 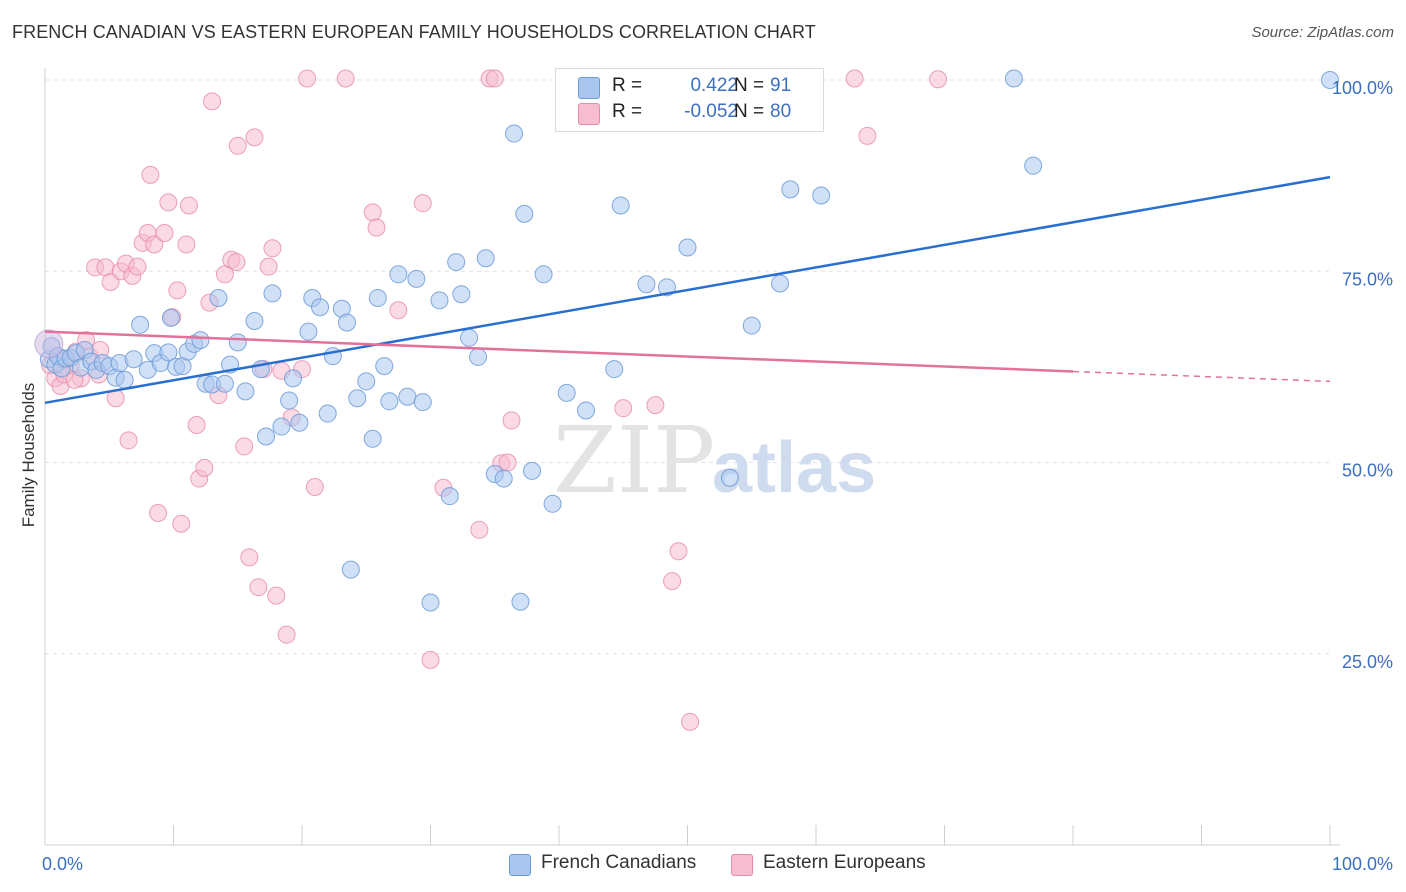 I want to click on legend-r-label: R =, so click(x=627, y=85).